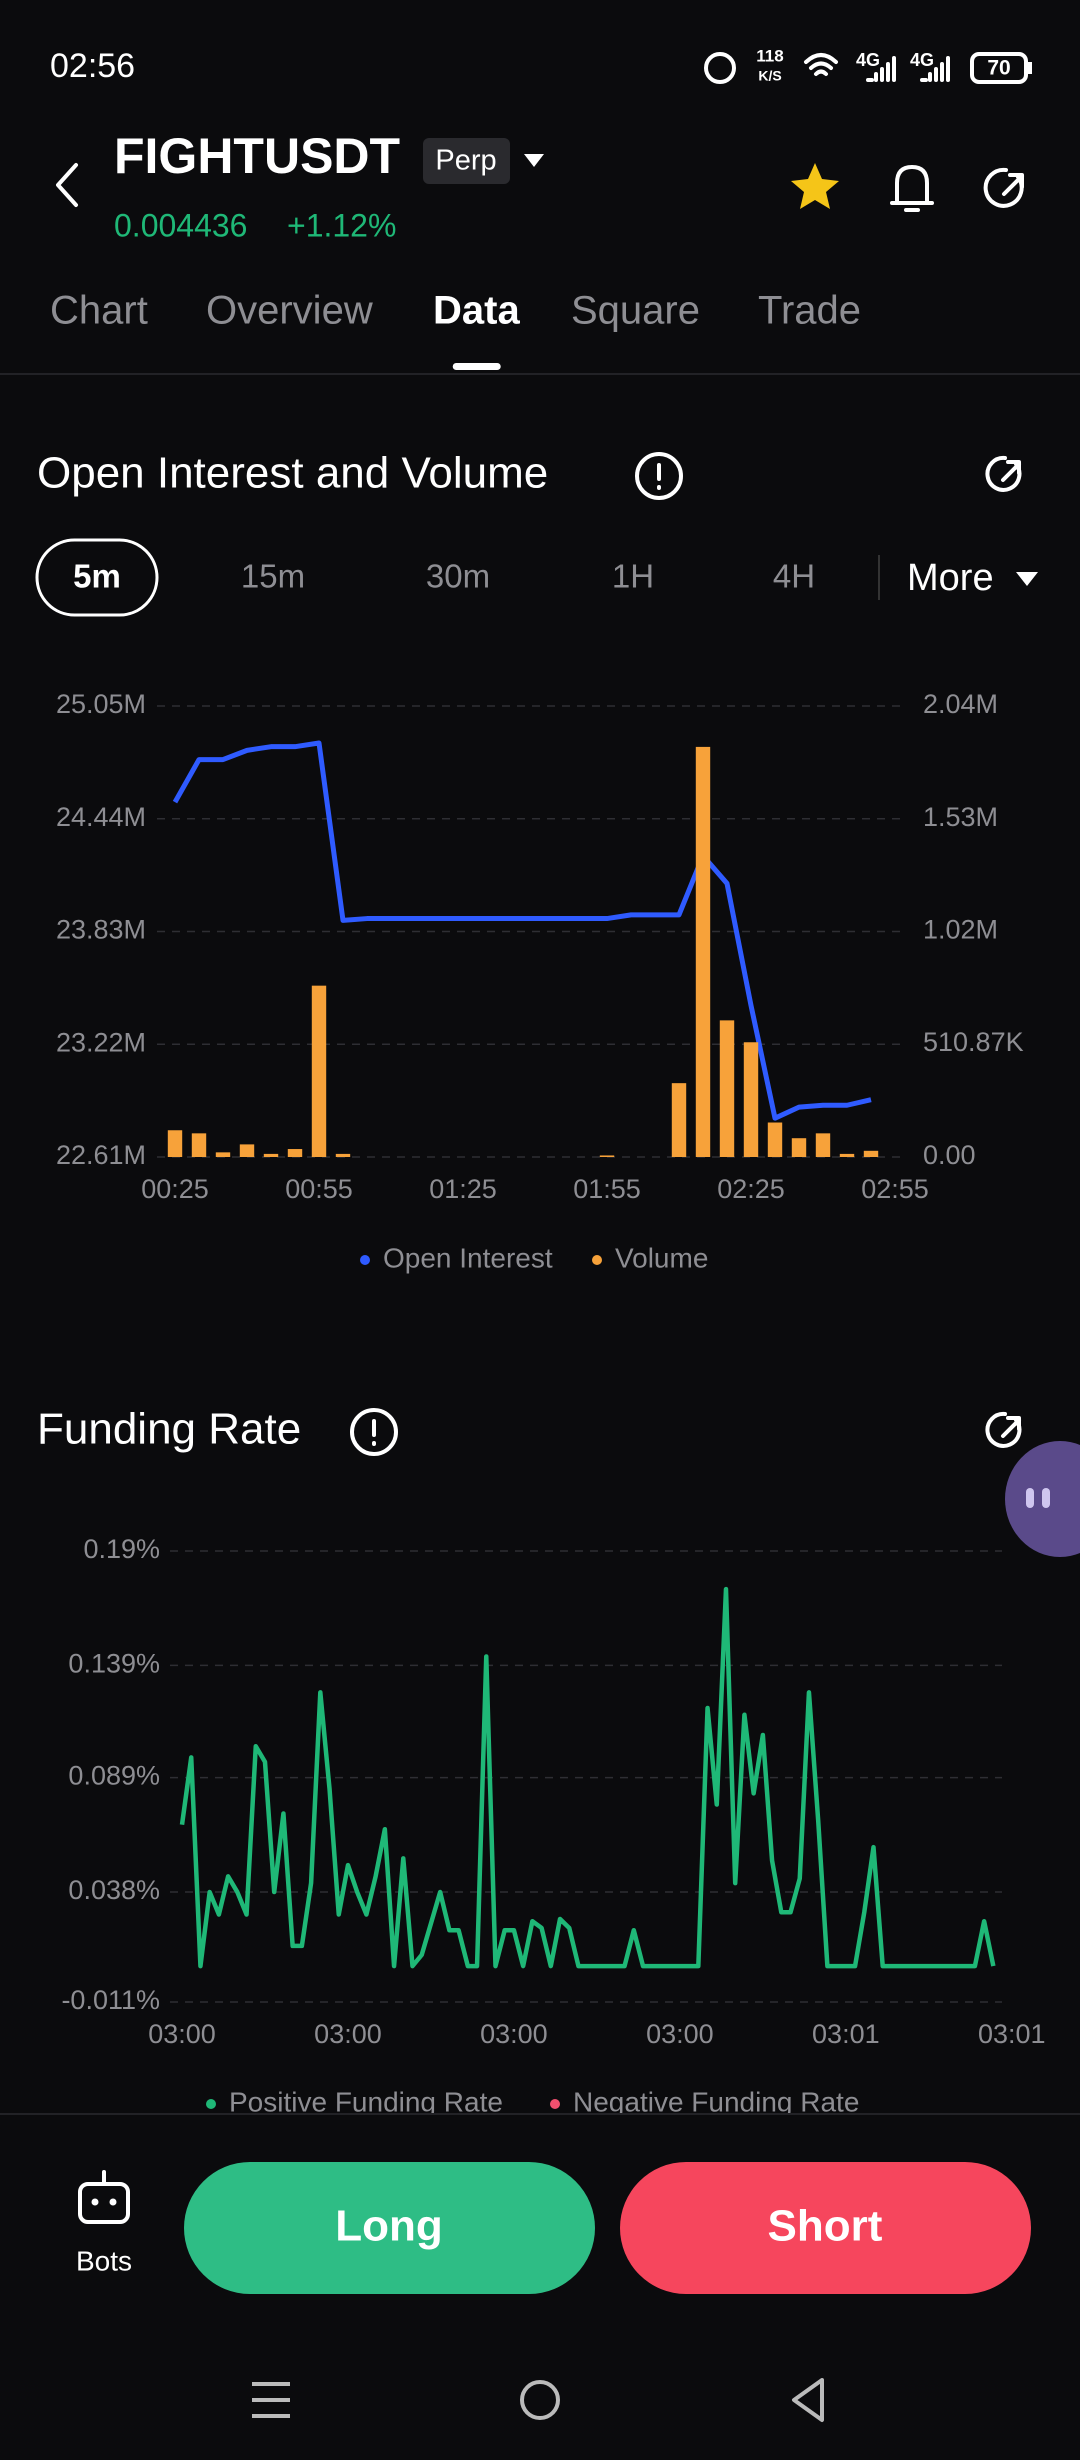 The width and height of the screenshot is (1080, 2460). What do you see at coordinates (895, 1189) in the screenshot?
I see `x-tick-label: 02:55` at bounding box center [895, 1189].